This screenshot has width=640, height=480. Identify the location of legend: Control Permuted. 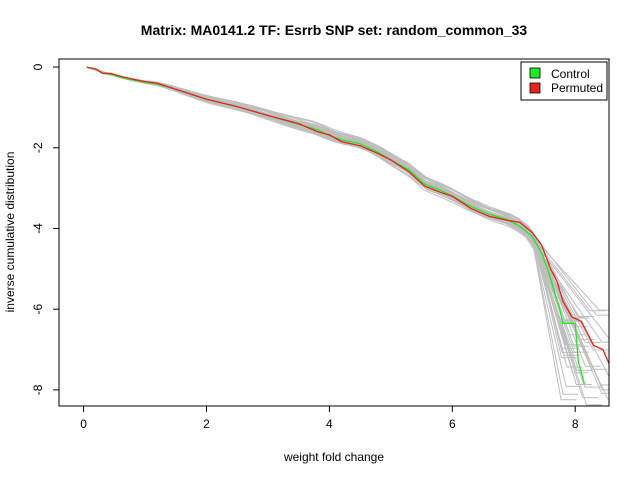
(564, 81).